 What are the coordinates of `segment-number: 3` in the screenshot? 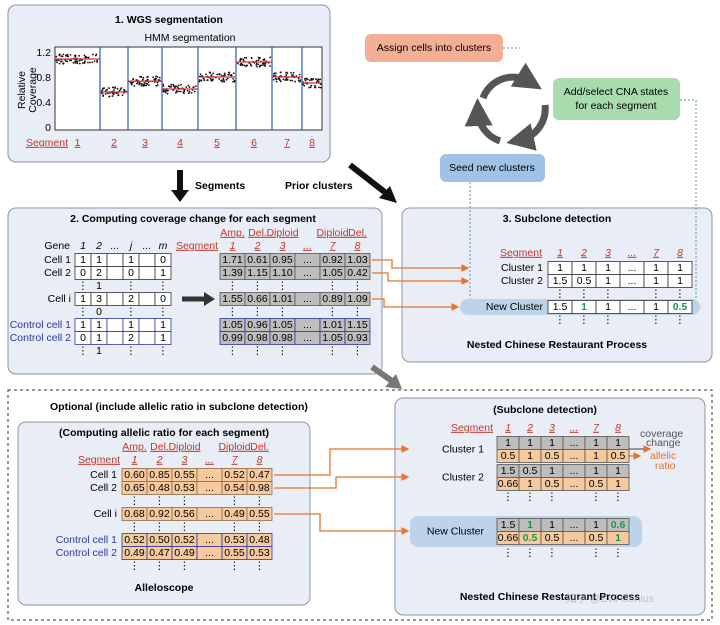 It's located at (608, 253).